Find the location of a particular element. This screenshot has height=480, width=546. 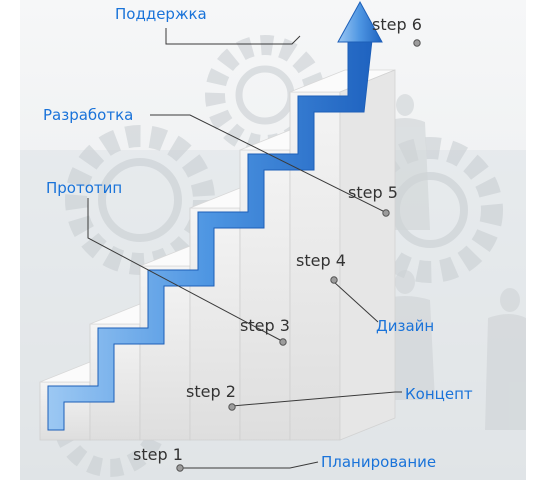

step-5-marker is located at coordinates (386, 213).